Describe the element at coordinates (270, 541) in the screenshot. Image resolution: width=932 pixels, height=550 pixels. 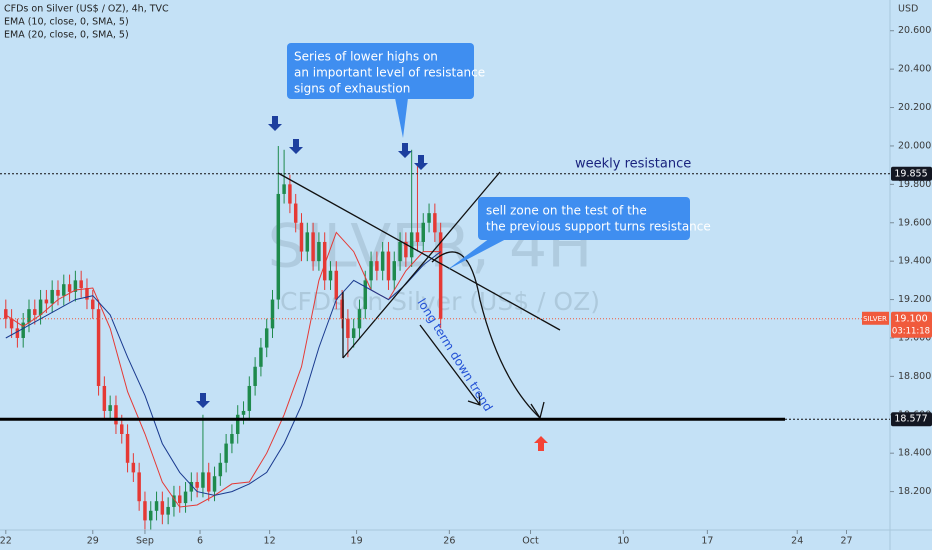
I see `x-tick-label: 12` at that location.